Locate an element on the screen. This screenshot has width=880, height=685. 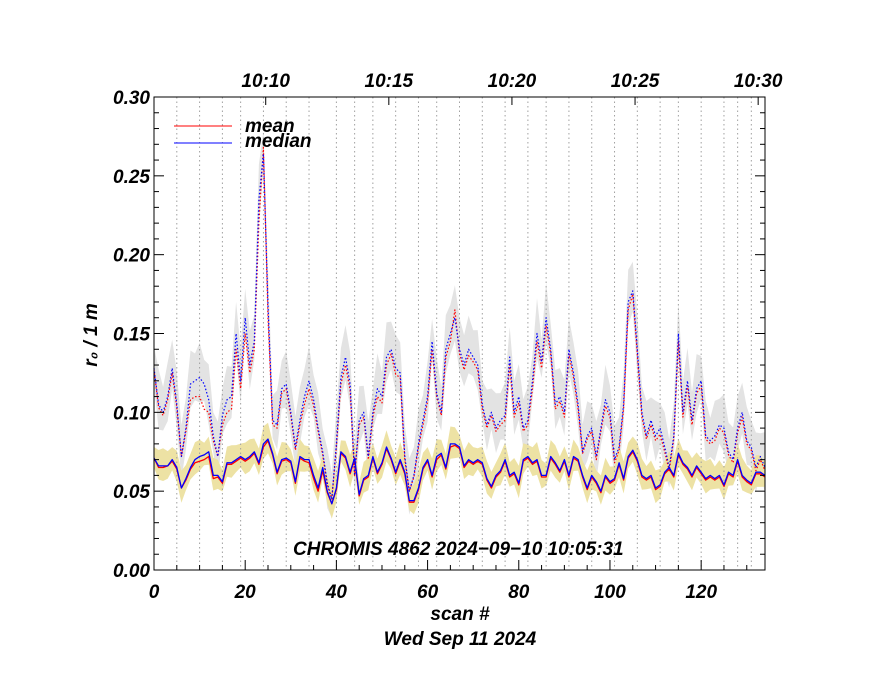
x-tick-label-120: 120 is located at coordinates (701, 592).